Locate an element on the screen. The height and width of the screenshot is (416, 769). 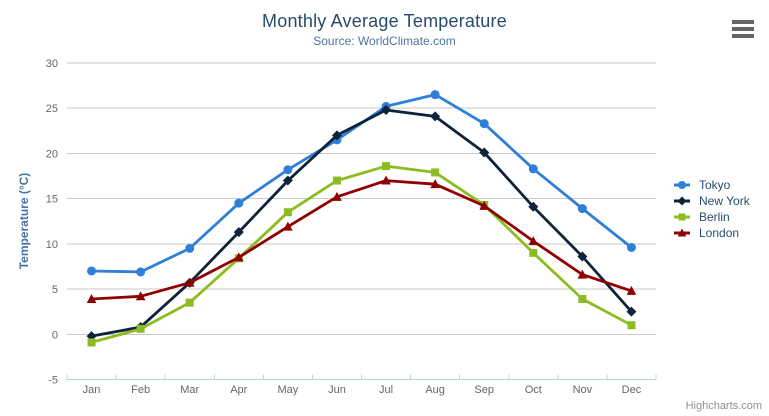
y-axis-label: 30 is located at coordinates (52, 64).